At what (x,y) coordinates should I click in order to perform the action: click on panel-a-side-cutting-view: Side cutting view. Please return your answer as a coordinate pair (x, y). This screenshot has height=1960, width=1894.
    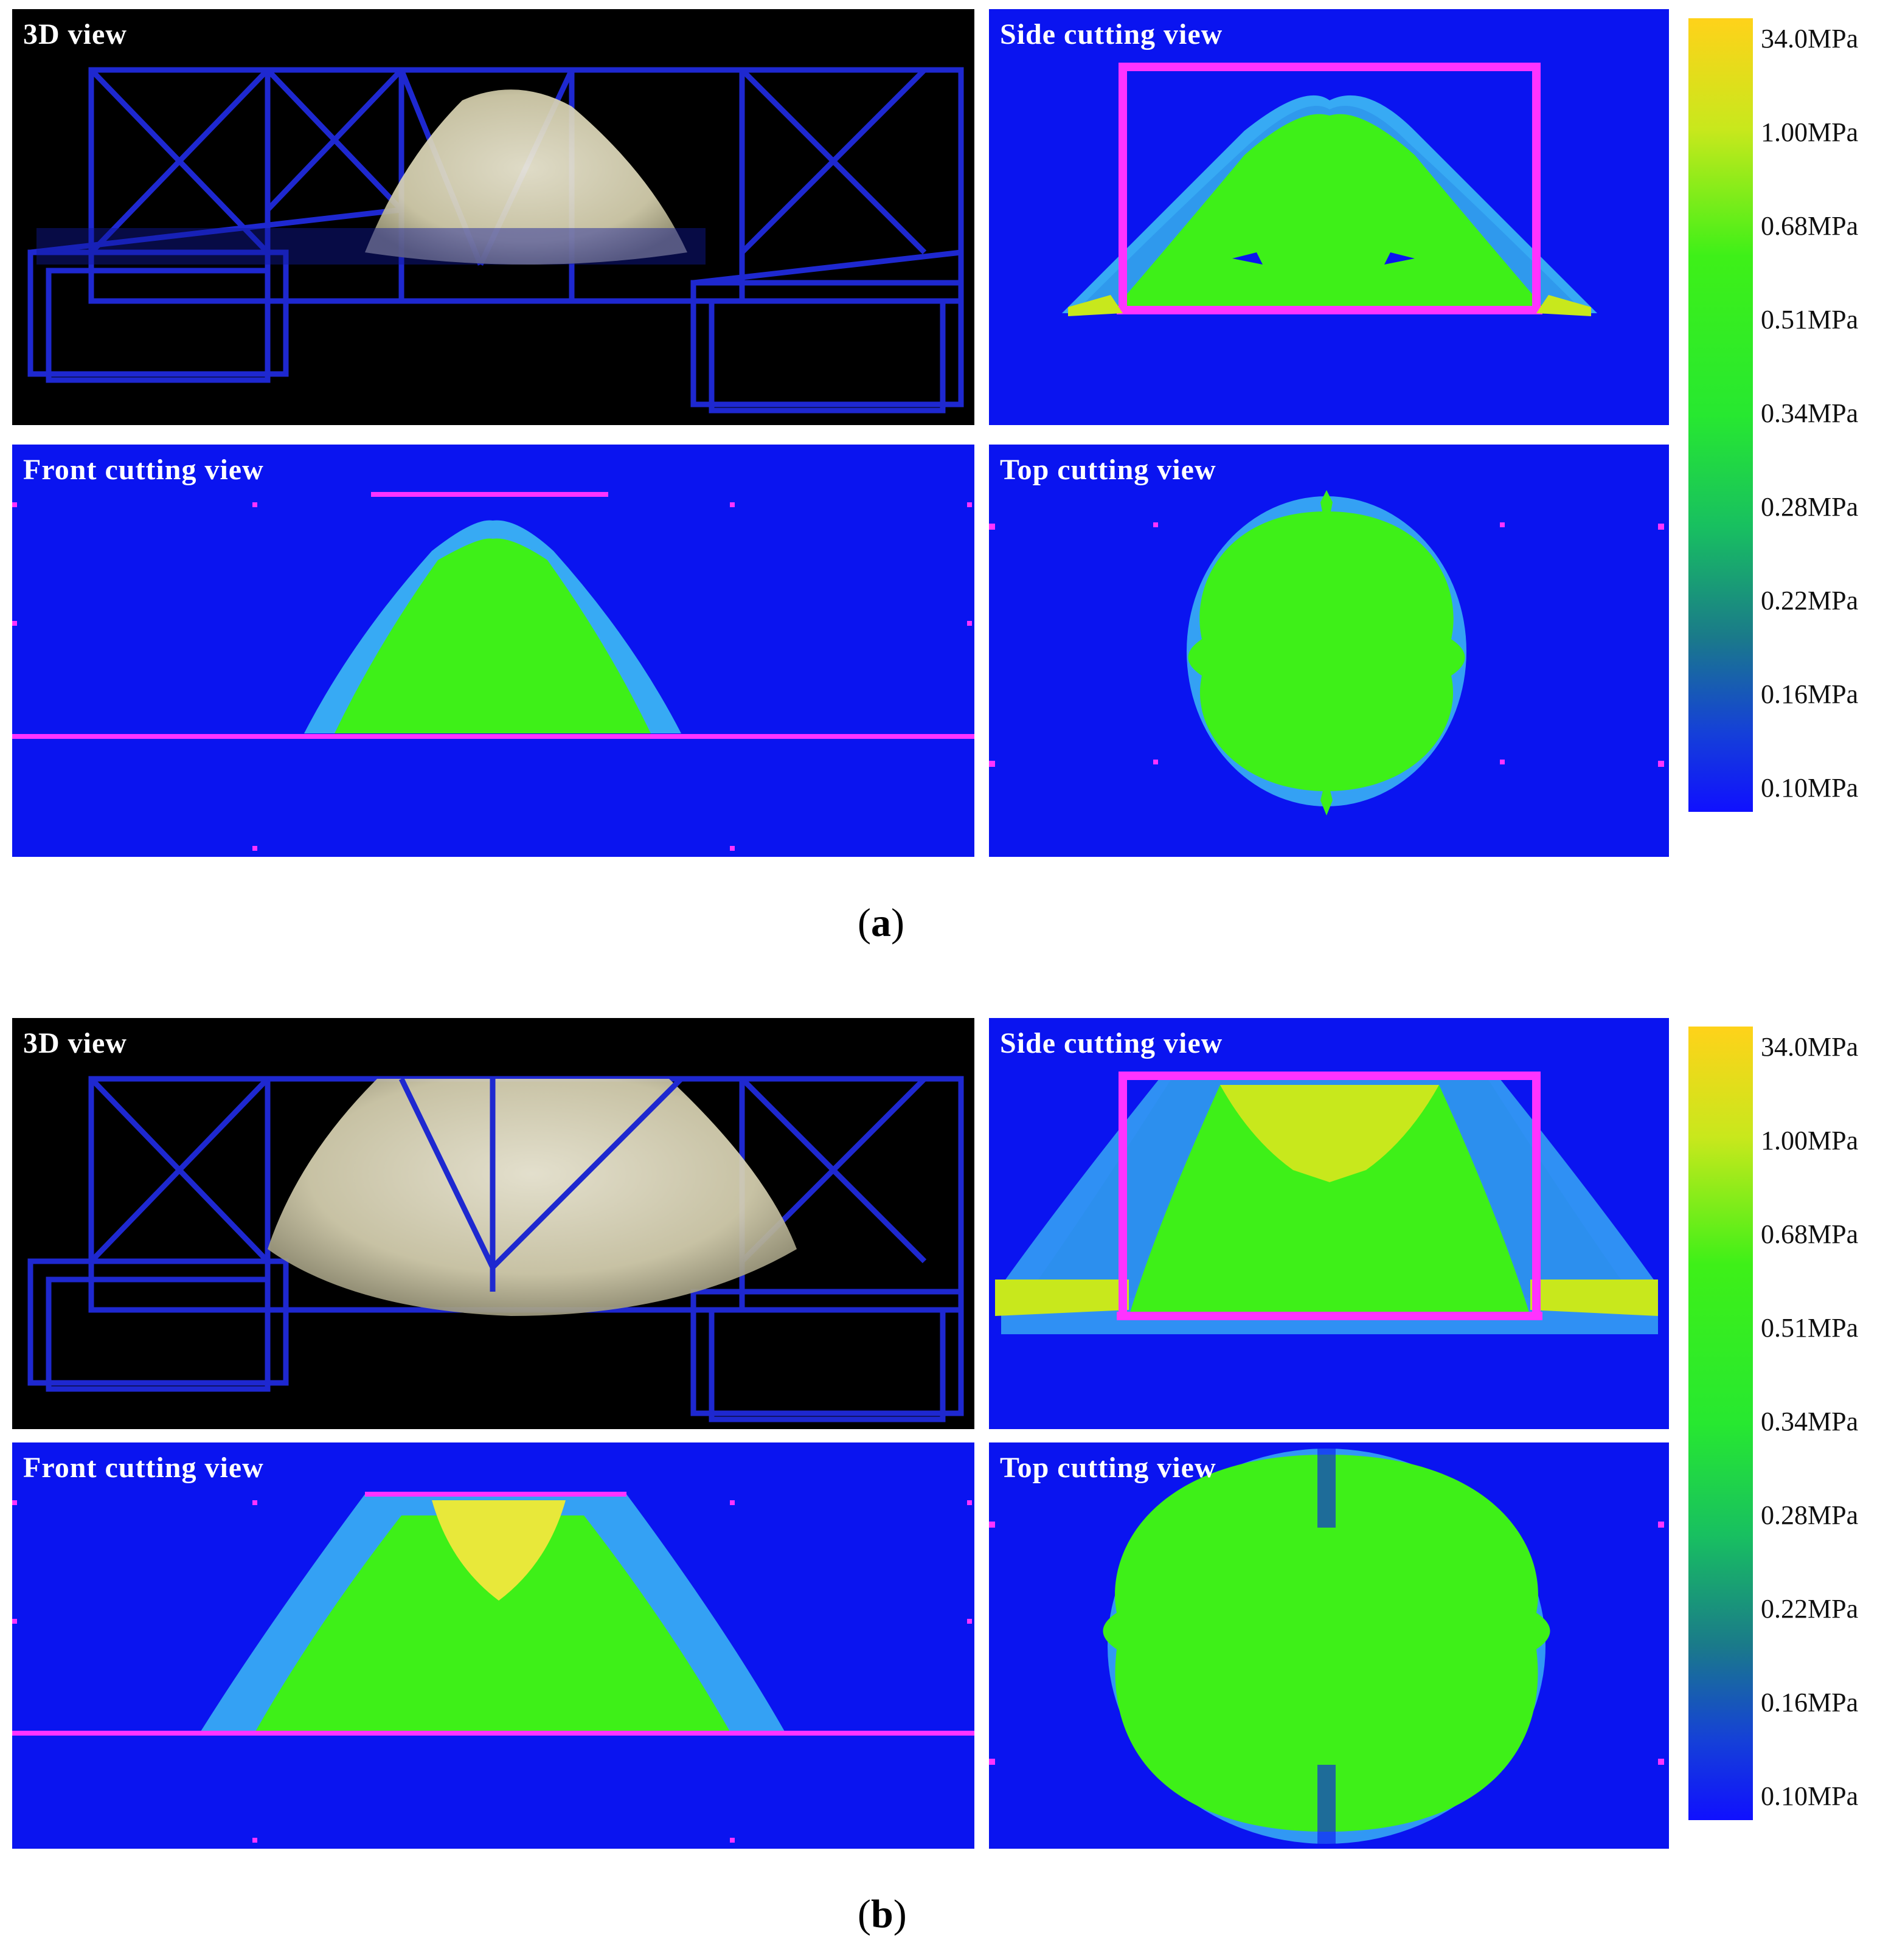
    Looking at the image, I should click on (1329, 217).